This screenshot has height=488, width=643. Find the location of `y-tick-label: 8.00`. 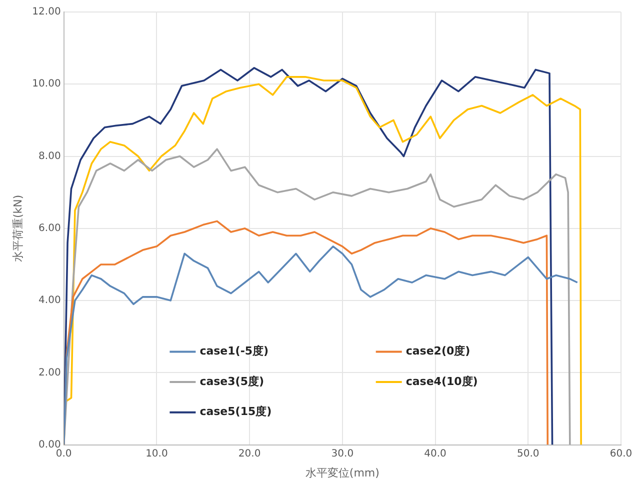

y-tick-label: 8.00 is located at coordinates (49, 156).